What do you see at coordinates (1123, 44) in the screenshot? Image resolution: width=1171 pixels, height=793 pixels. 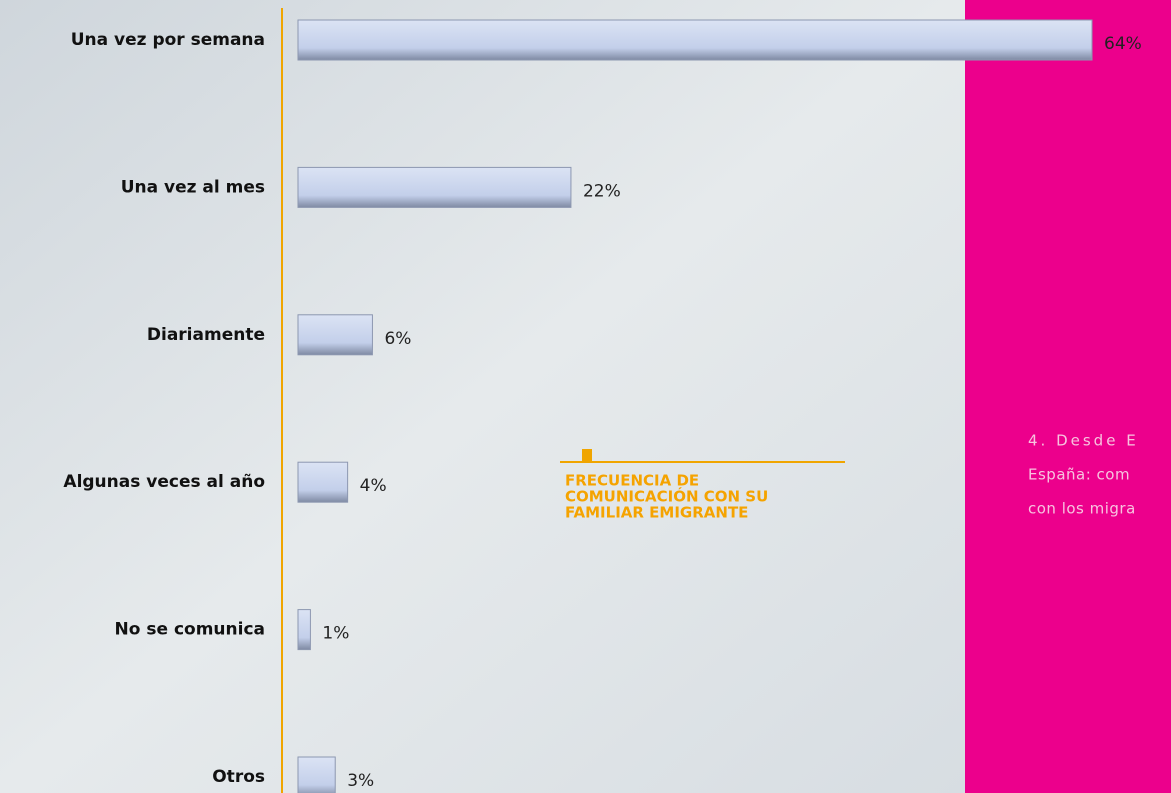 I see `value-label: 64%` at bounding box center [1123, 44].